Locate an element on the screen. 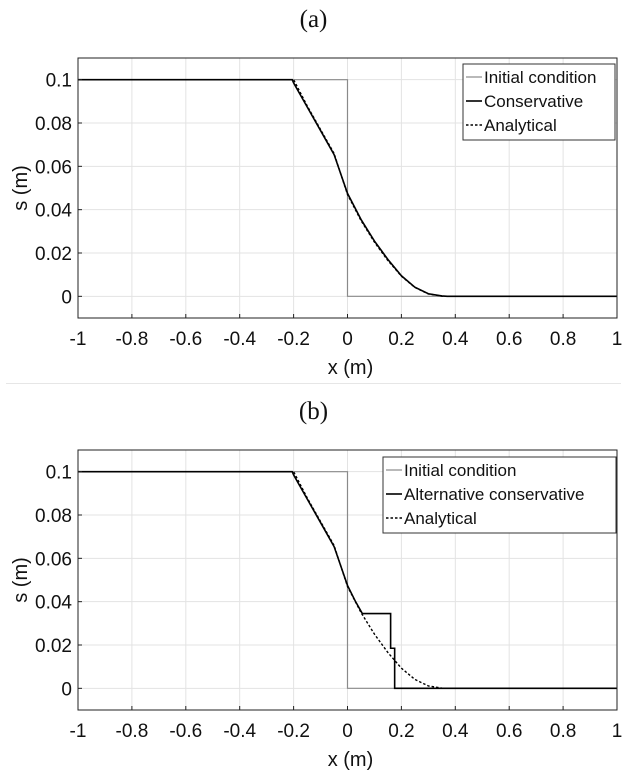  panel-divider is located at coordinates (313, 383).